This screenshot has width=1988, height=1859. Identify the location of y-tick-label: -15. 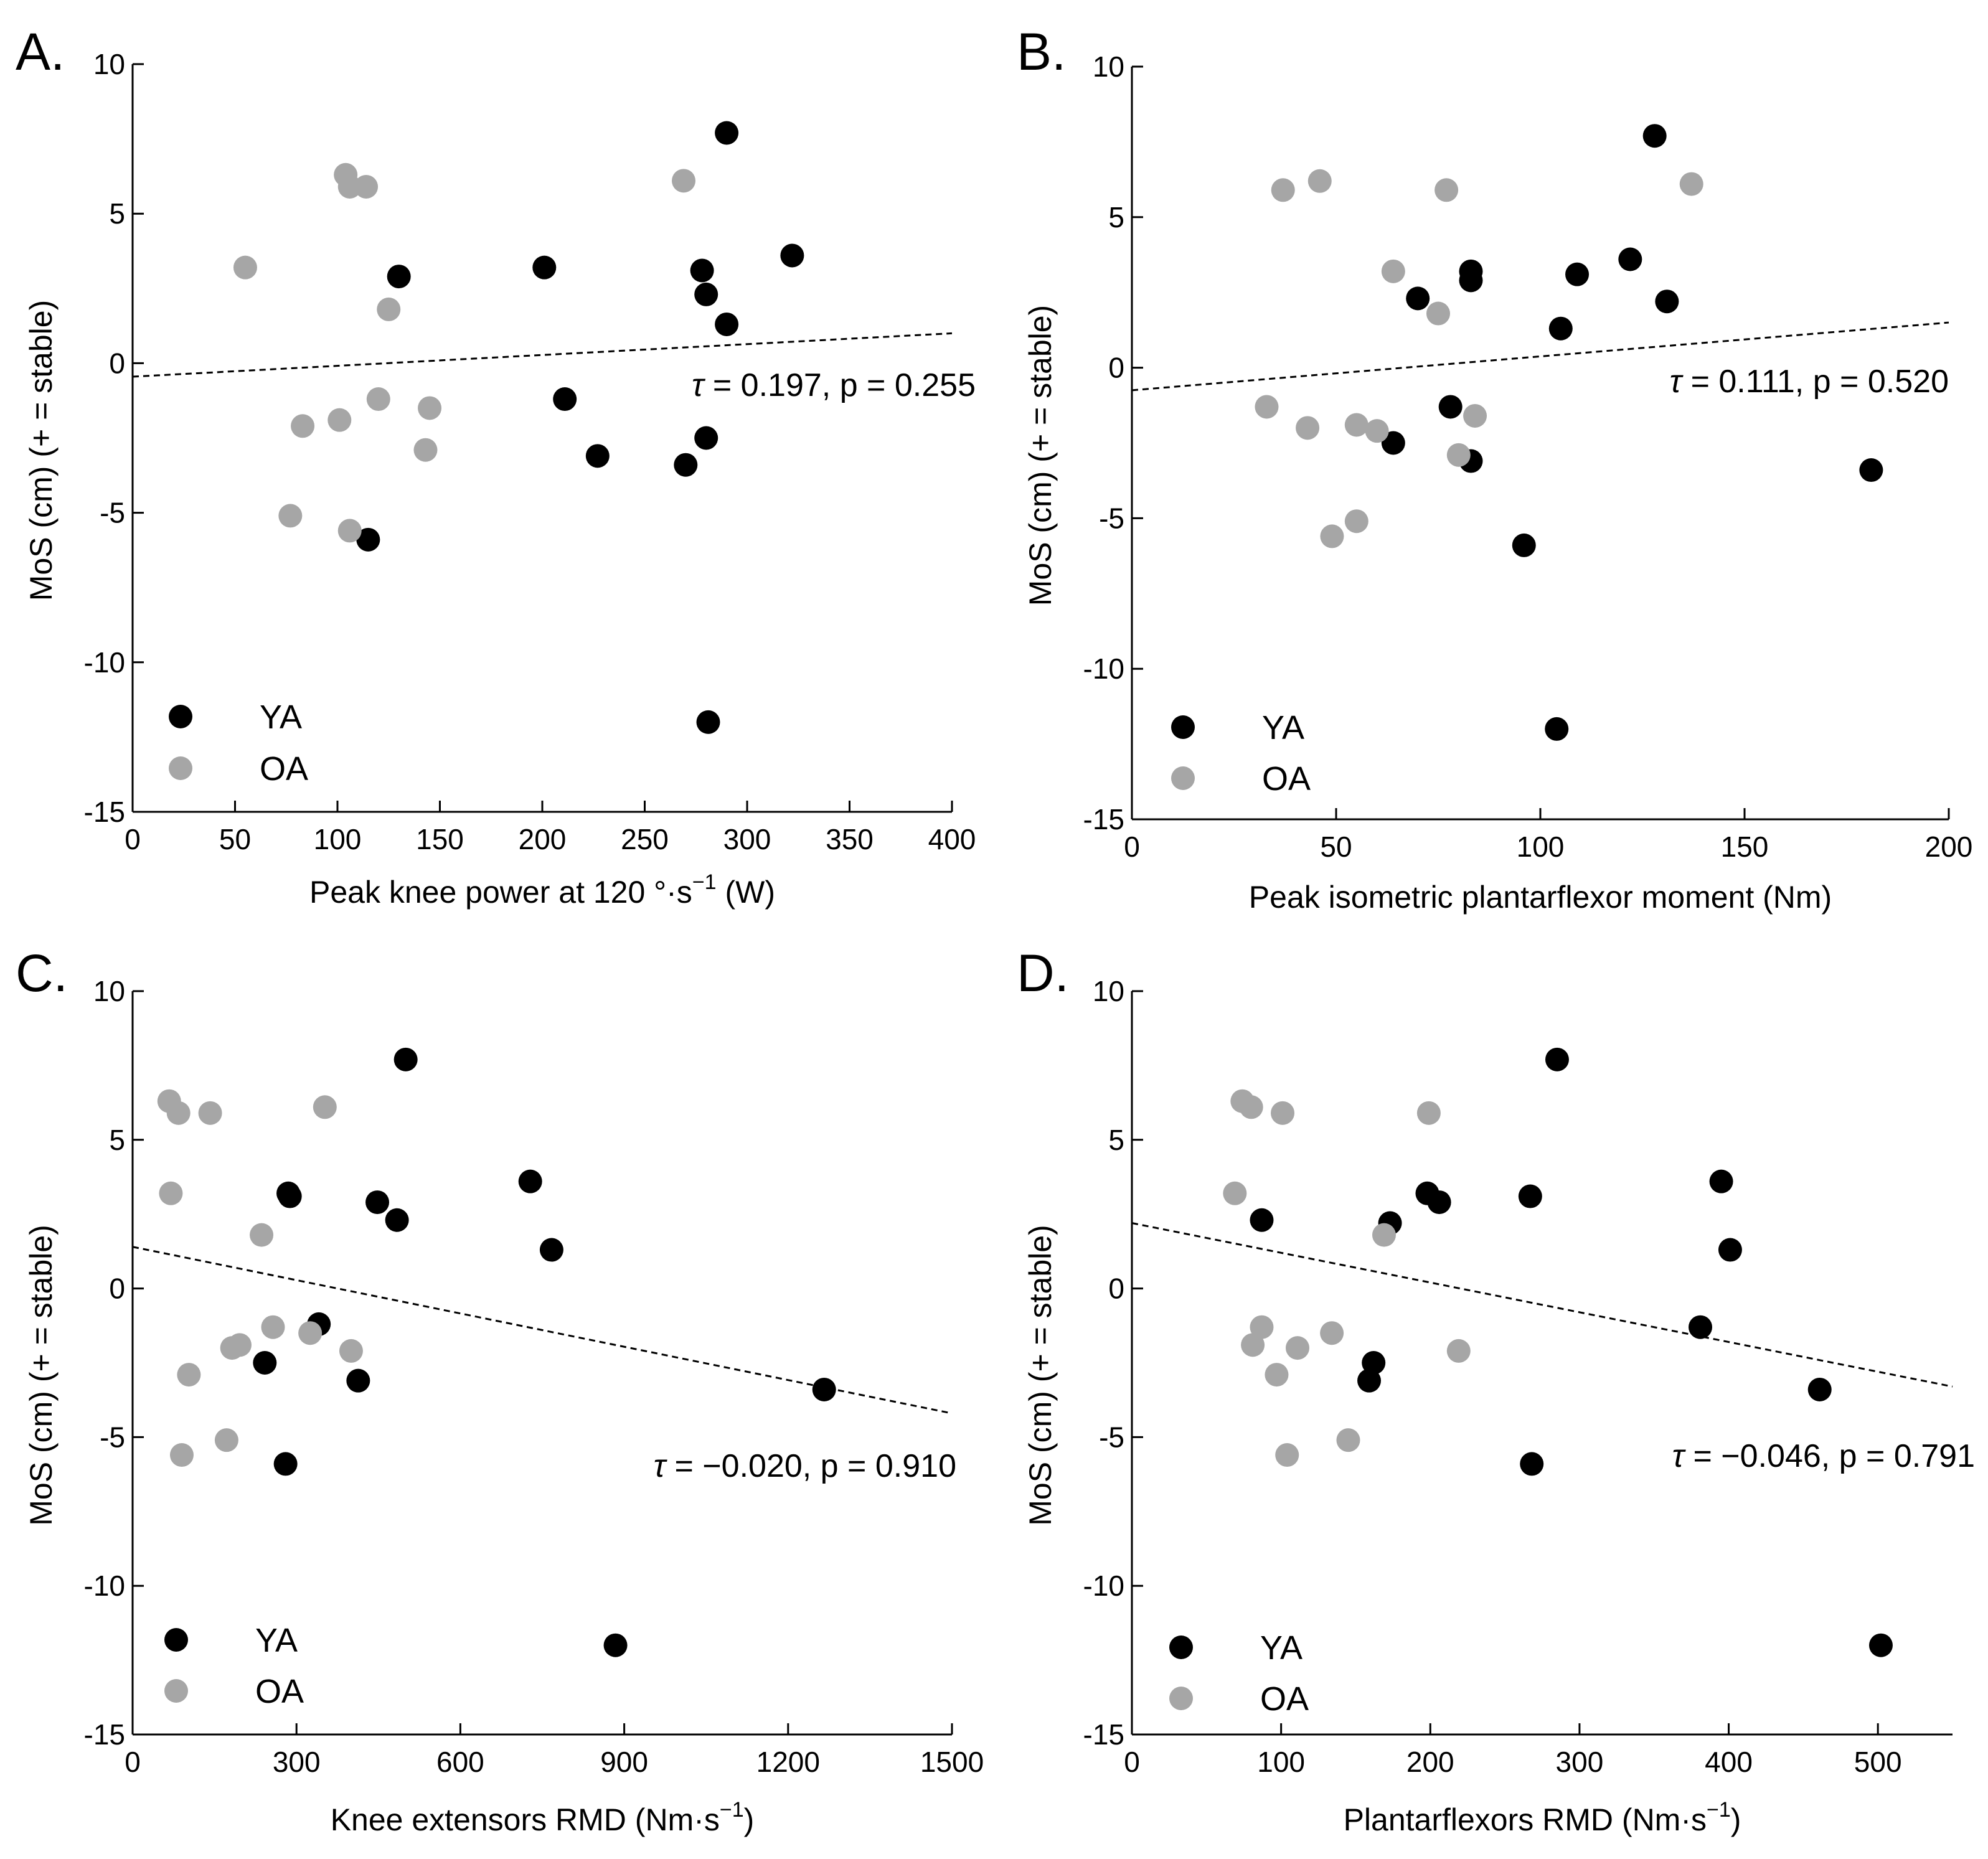
(105, 812).